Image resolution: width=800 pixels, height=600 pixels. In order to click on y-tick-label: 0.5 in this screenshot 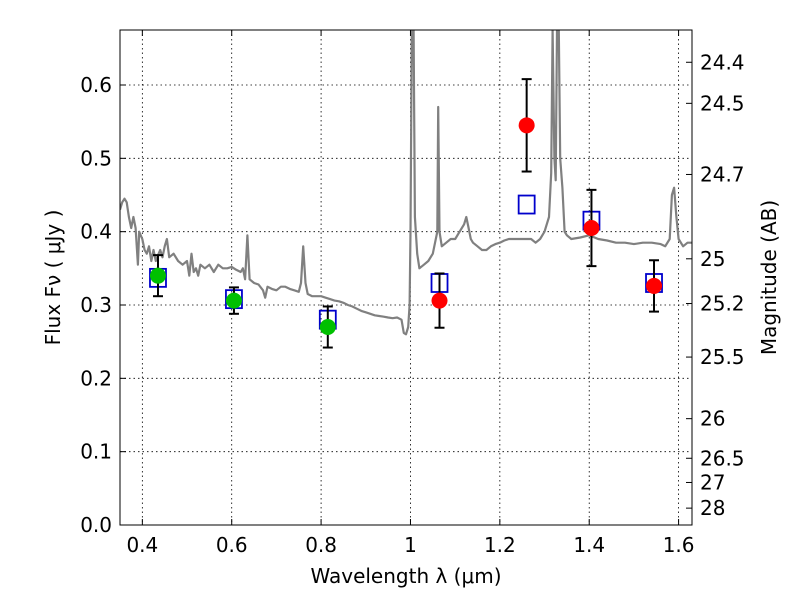, I will do `click(96, 158)`.